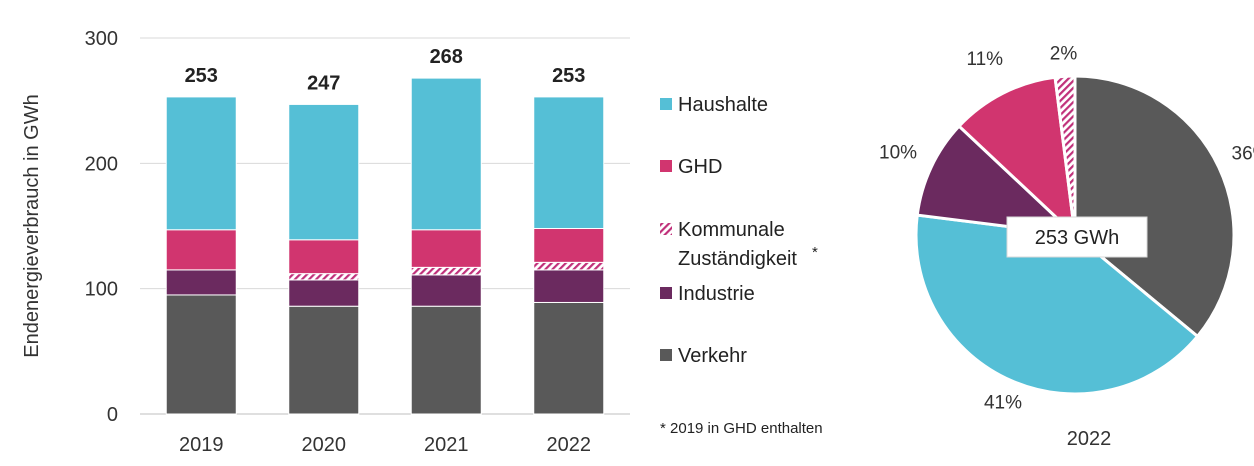  What do you see at coordinates (741, 428) in the screenshot?
I see `footnote: * 2019 in GHD enthalten` at bounding box center [741, 428].